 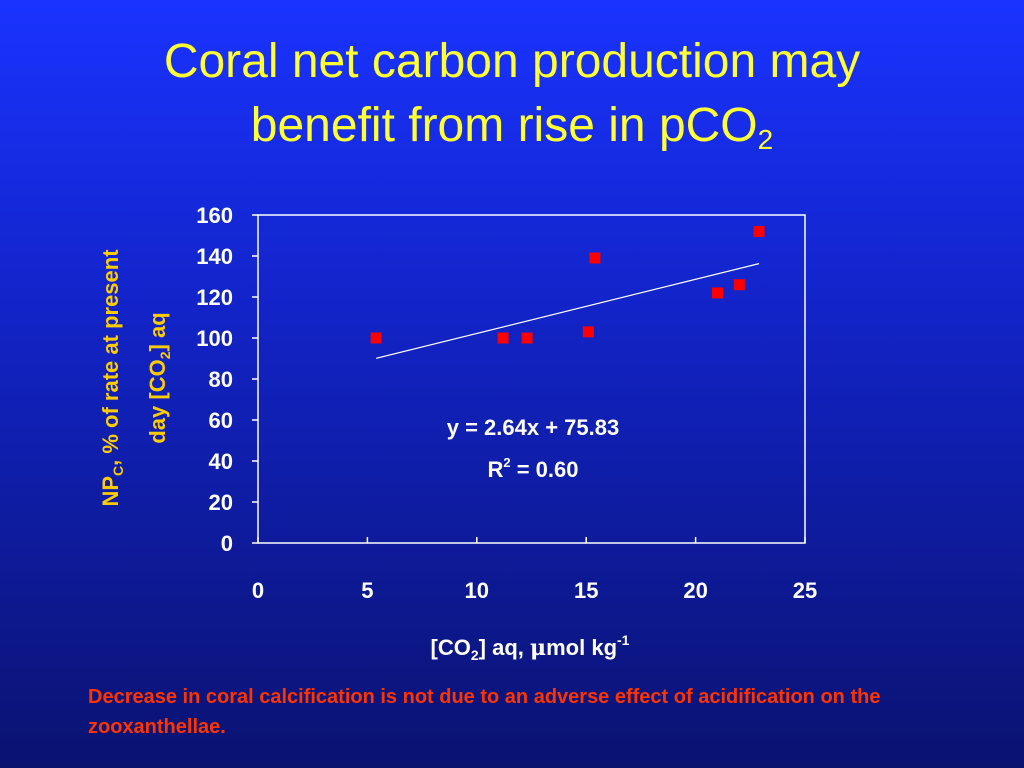 I want to click on x-tick-label: 25, so click(x=805, y=590).